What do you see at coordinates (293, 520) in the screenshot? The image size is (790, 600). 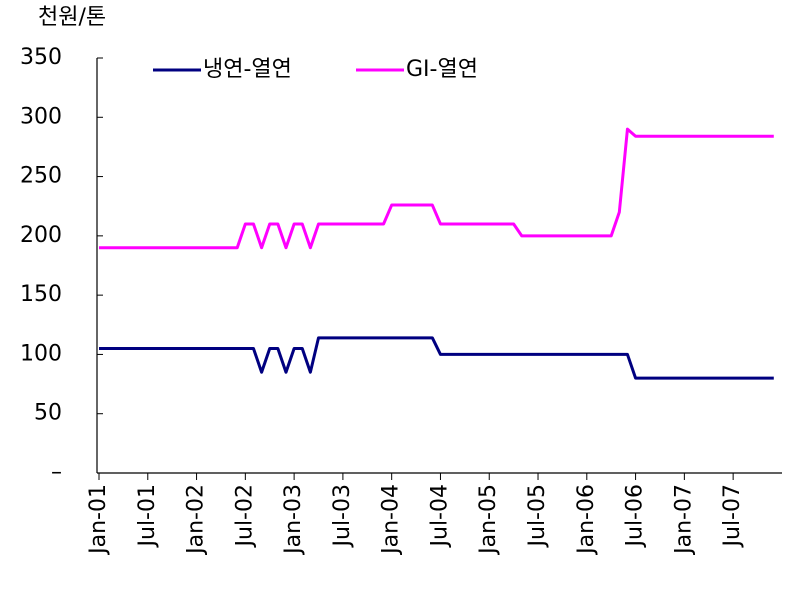 I see `x-tick-label: Jan-03` at bounding box center [293, 520].